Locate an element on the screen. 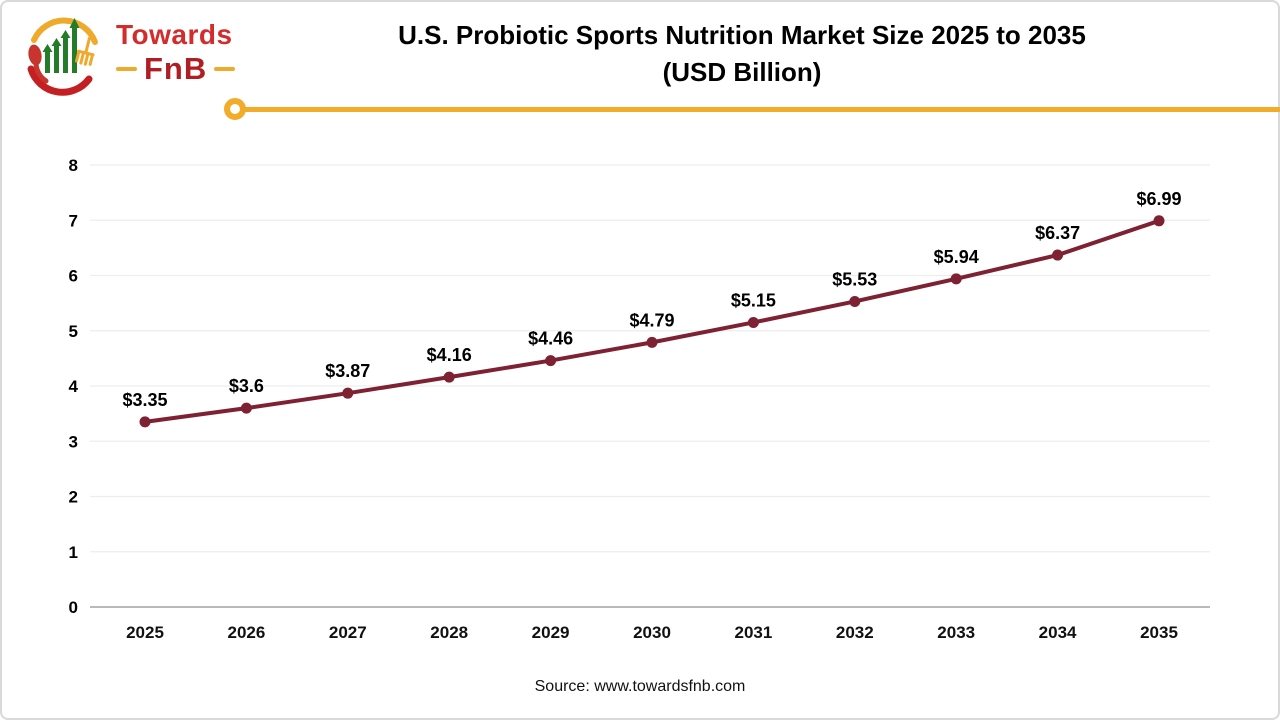 The image size is (1280, 722). data-label-2032: $5.53 is located at coordinates (854, 279).